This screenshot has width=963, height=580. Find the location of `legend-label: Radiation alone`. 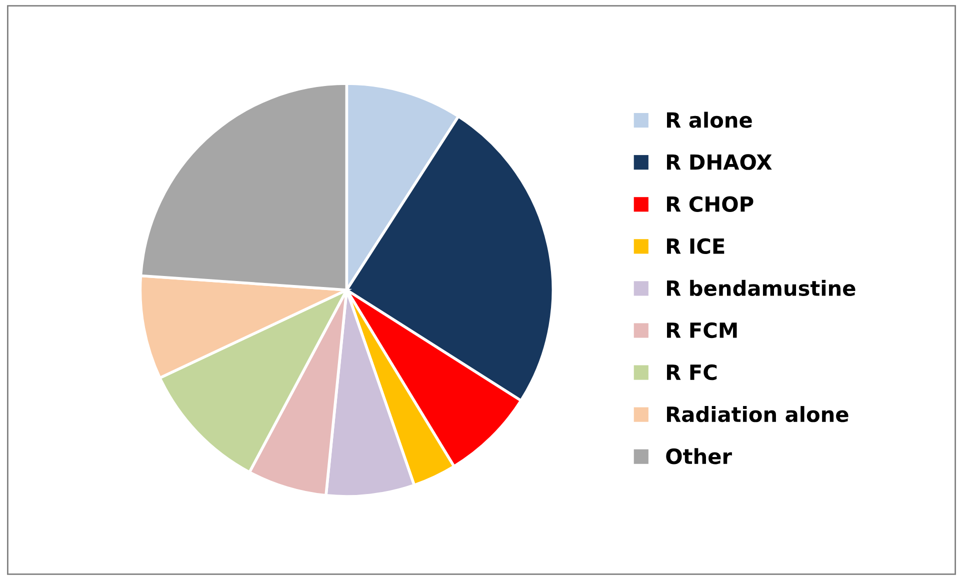

legend-label: Radiation alone is located at coordinates (757, 414).